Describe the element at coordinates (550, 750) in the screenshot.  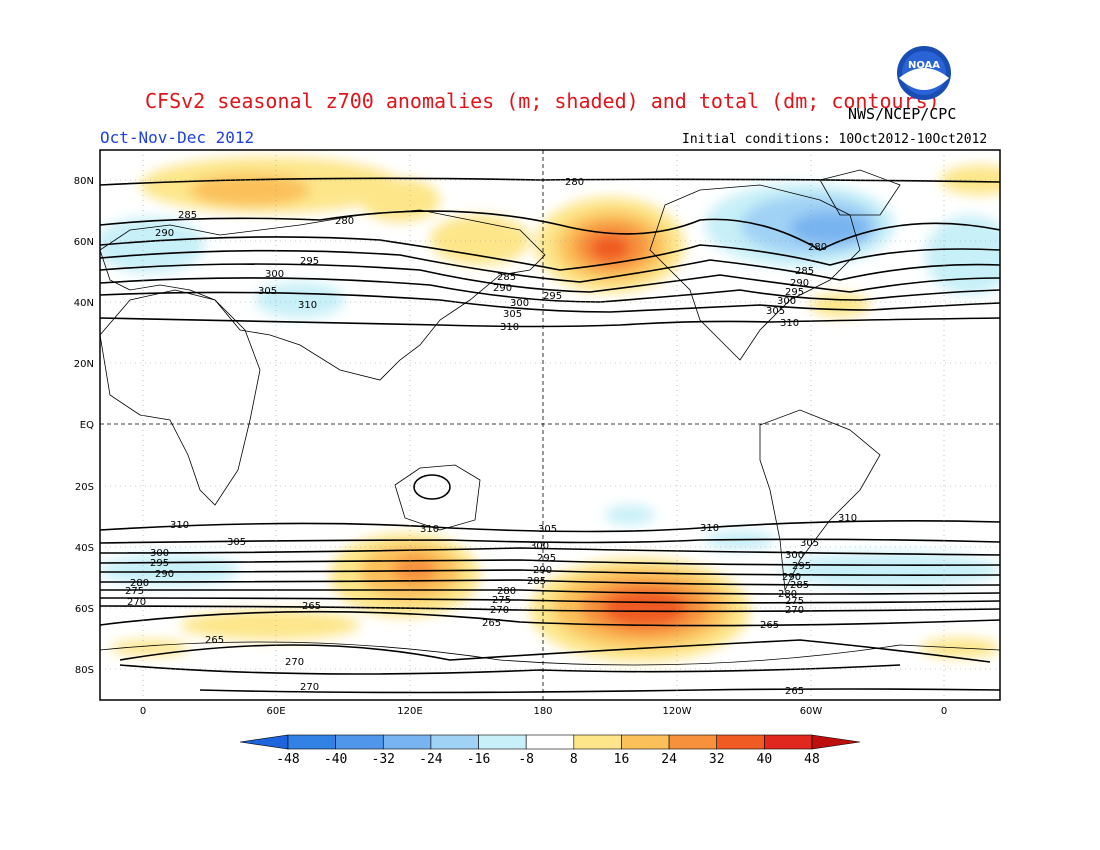
I see `colorbar: -48 -40 -32 -24 -16 -8 8 16 24 32 40 48` at that location.